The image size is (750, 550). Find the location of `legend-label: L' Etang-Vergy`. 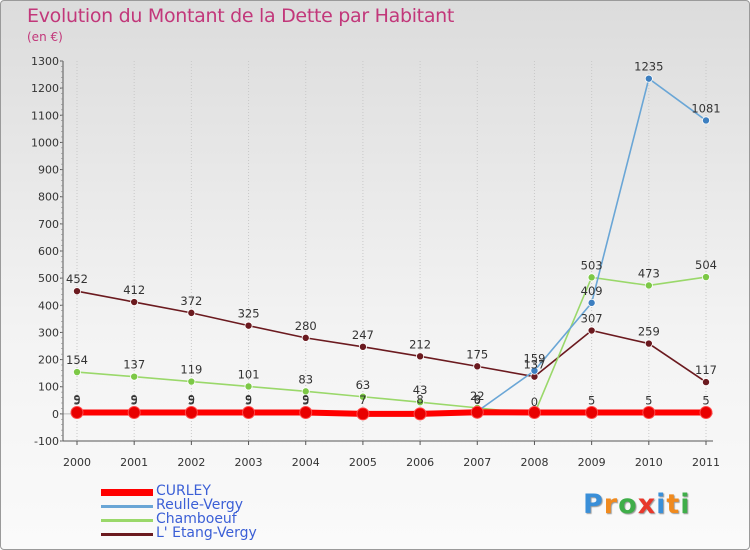

legend-label: L' Etang-Vergy is located at coordinates (206, 533).